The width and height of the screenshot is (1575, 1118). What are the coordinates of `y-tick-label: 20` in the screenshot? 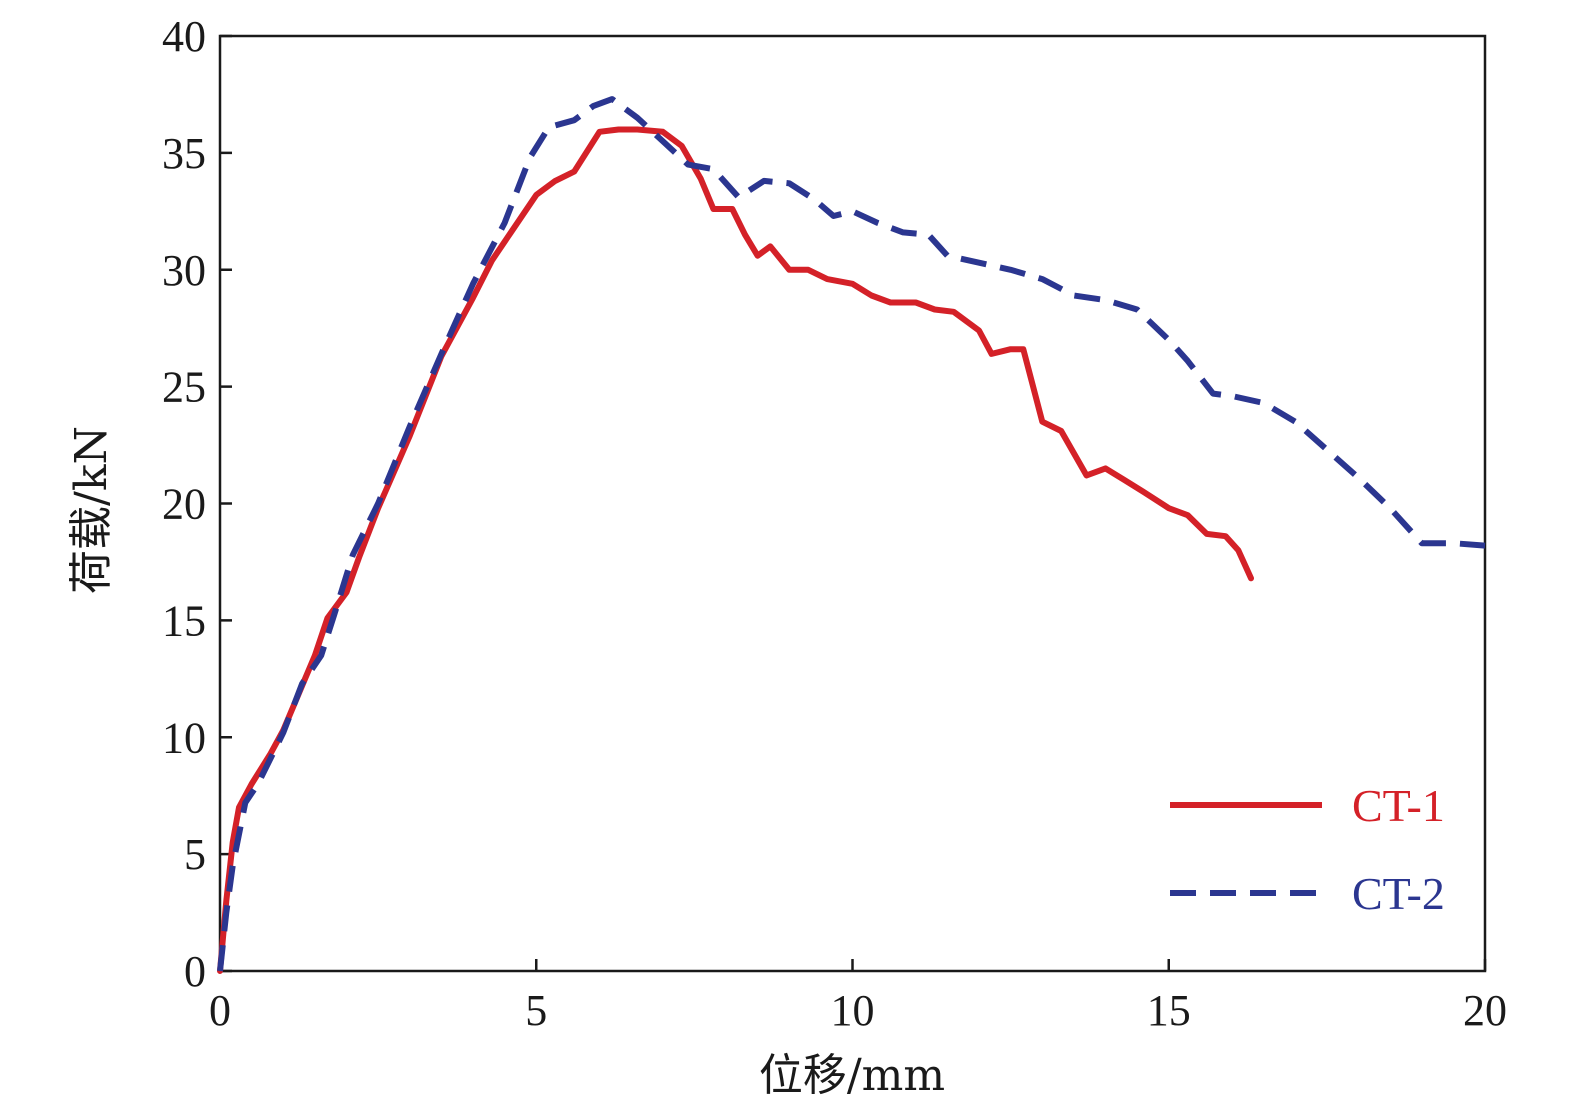 It's located at (184, 504).